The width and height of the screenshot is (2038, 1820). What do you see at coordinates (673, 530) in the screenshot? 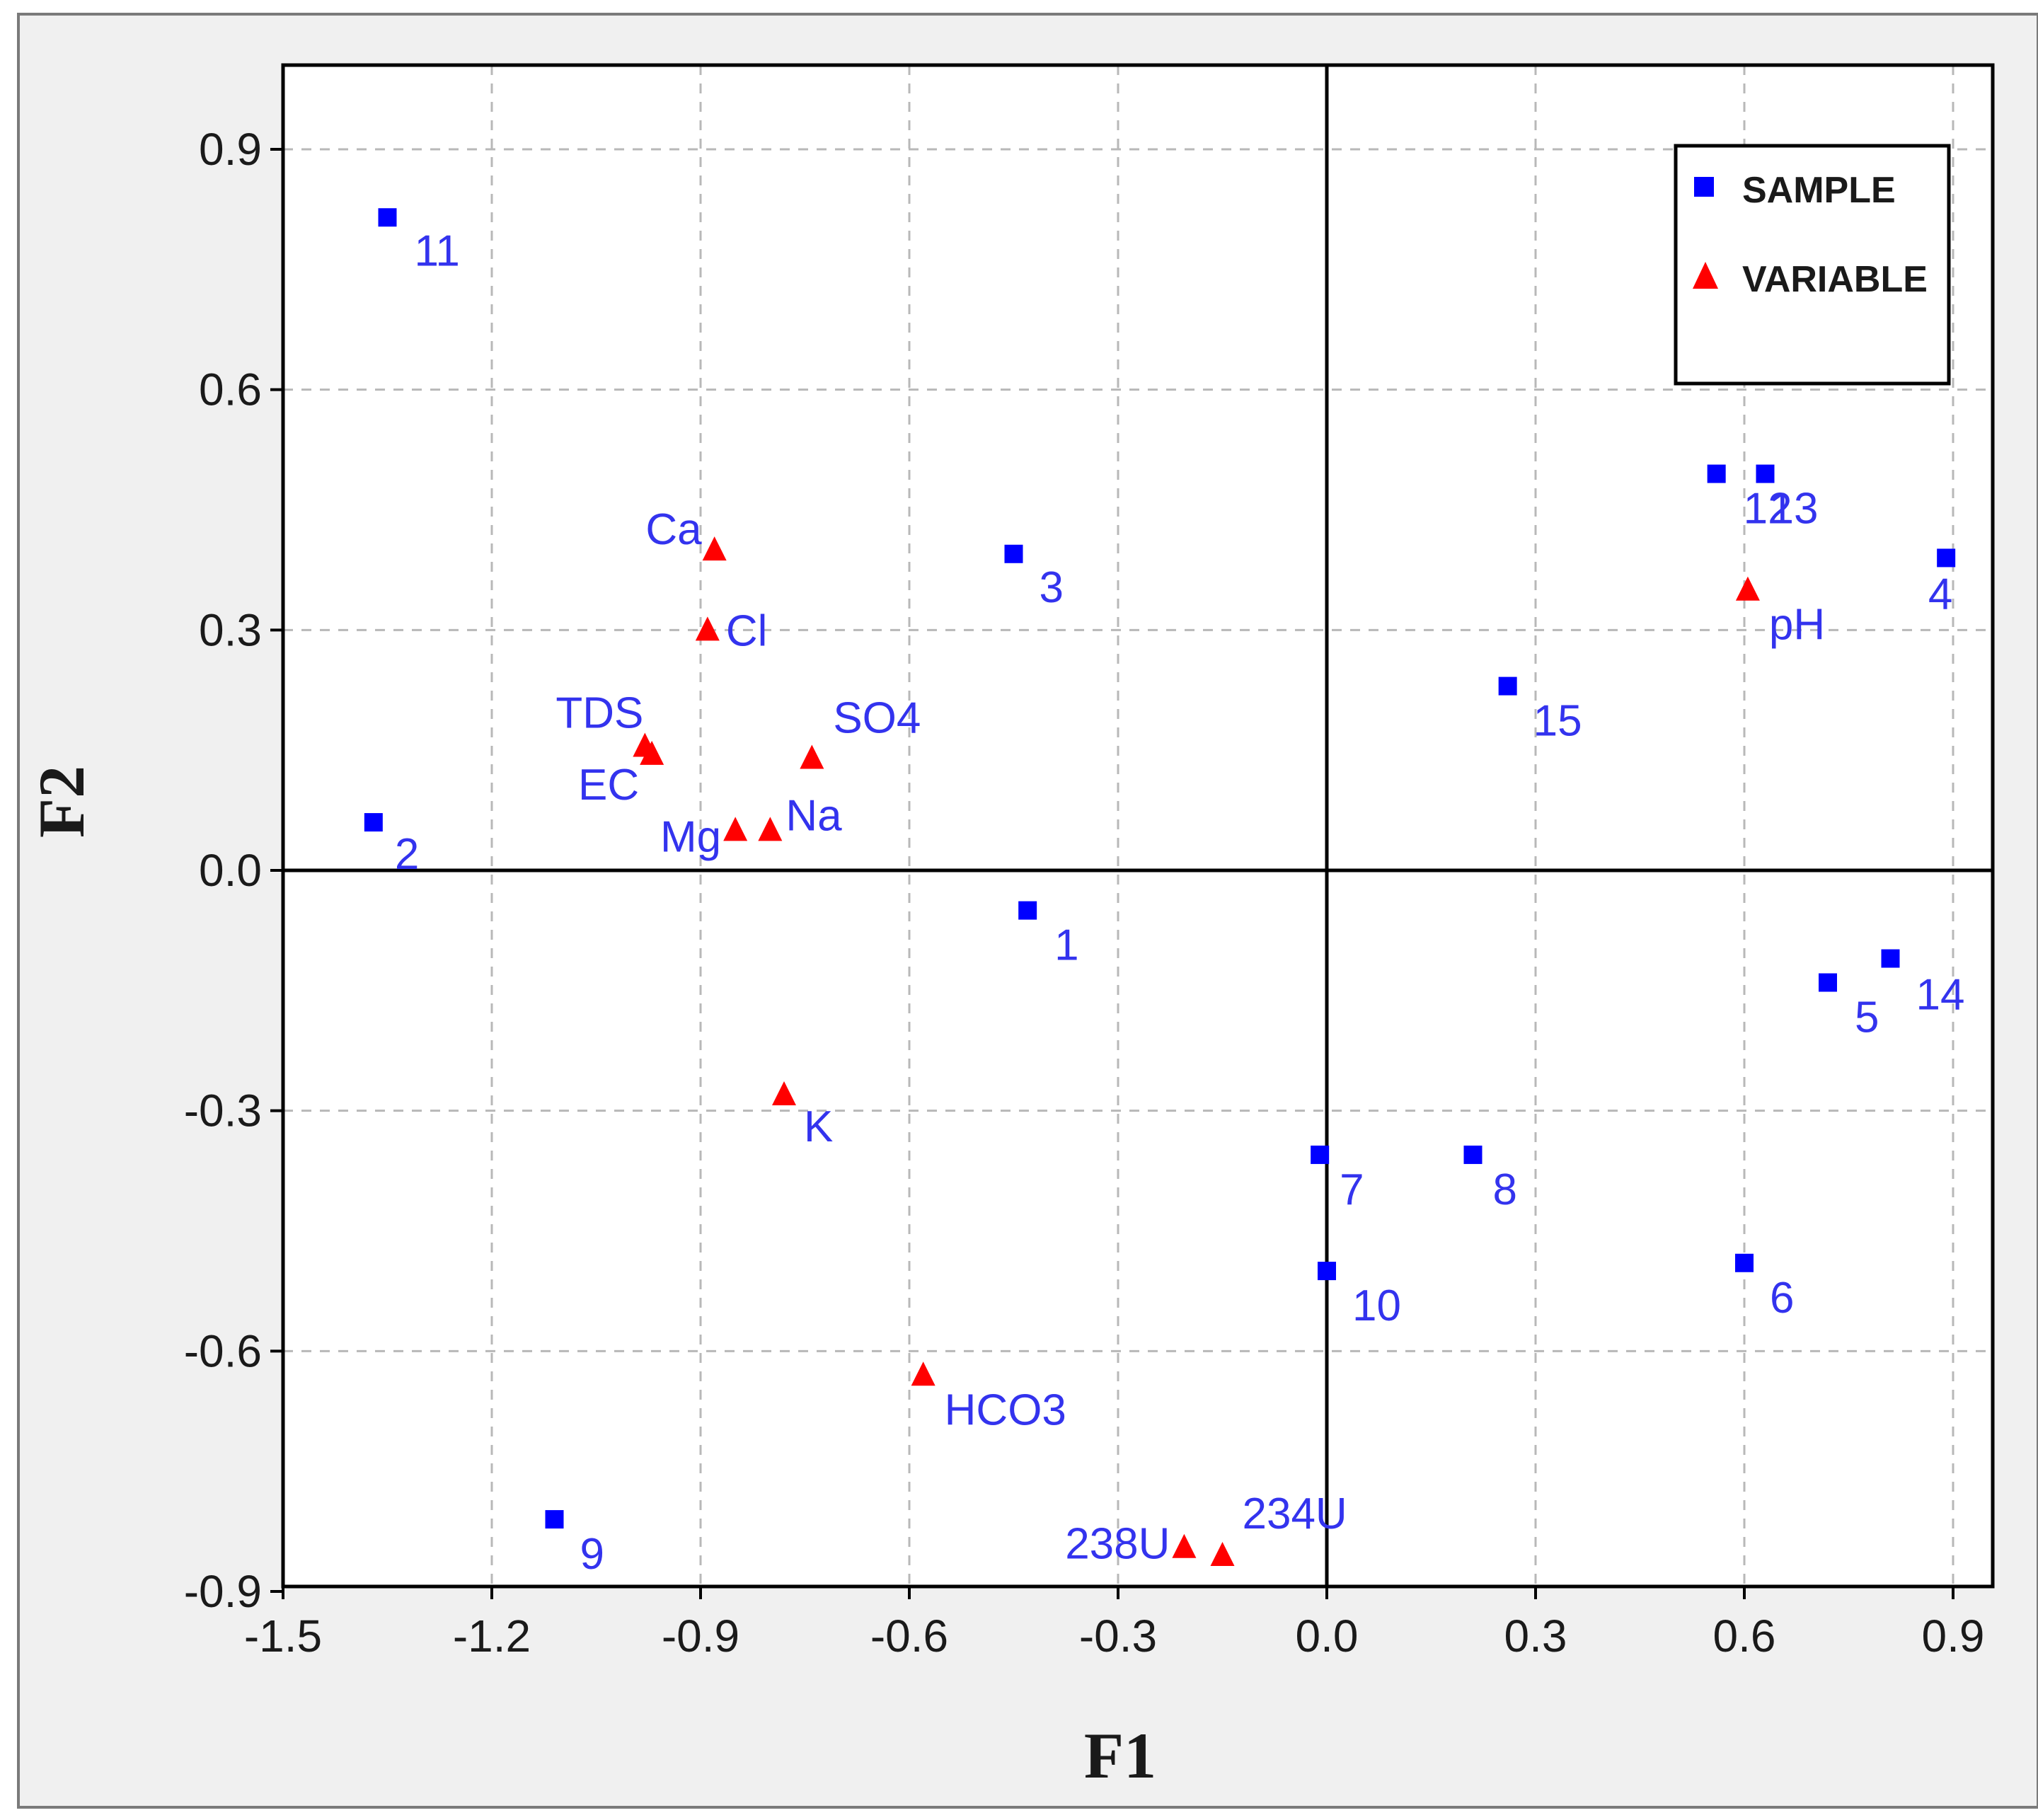
I see `variable-point-label: Ca` at bounding box center [673, 530].